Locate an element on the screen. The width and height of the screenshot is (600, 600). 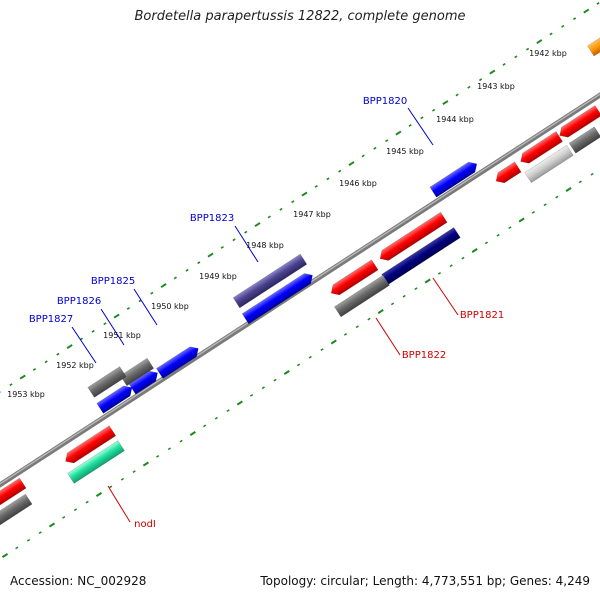
gene-gray-b-feature is located at coordinates (362, 296).